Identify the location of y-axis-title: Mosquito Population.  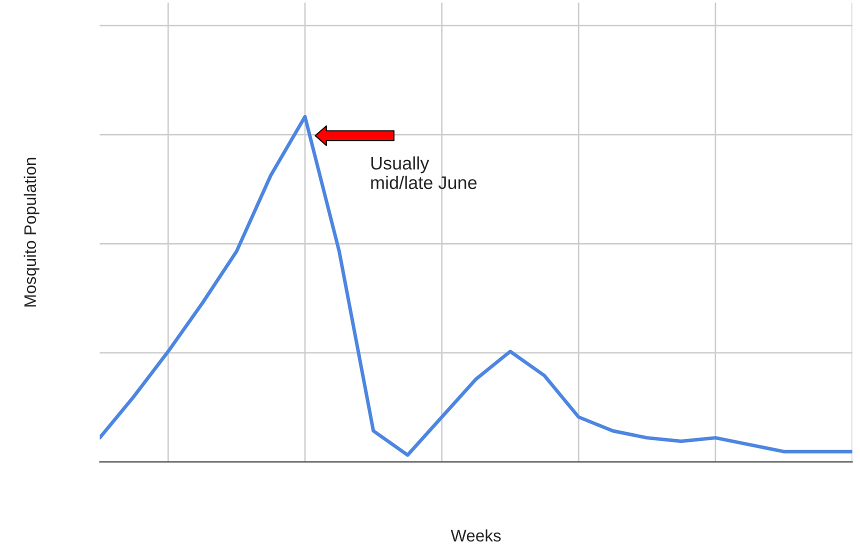
(32, 232).